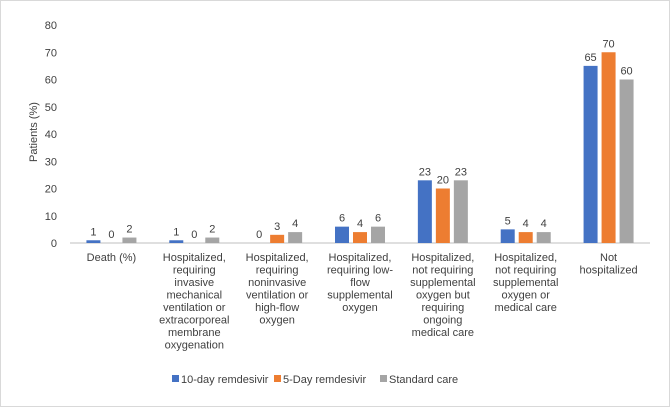 This screenshot has width=670, height=407. What do you see at coordinates (51, 162) in the screenshot?
I see `y-tick-label: 30` at bounding box center [51, 162].